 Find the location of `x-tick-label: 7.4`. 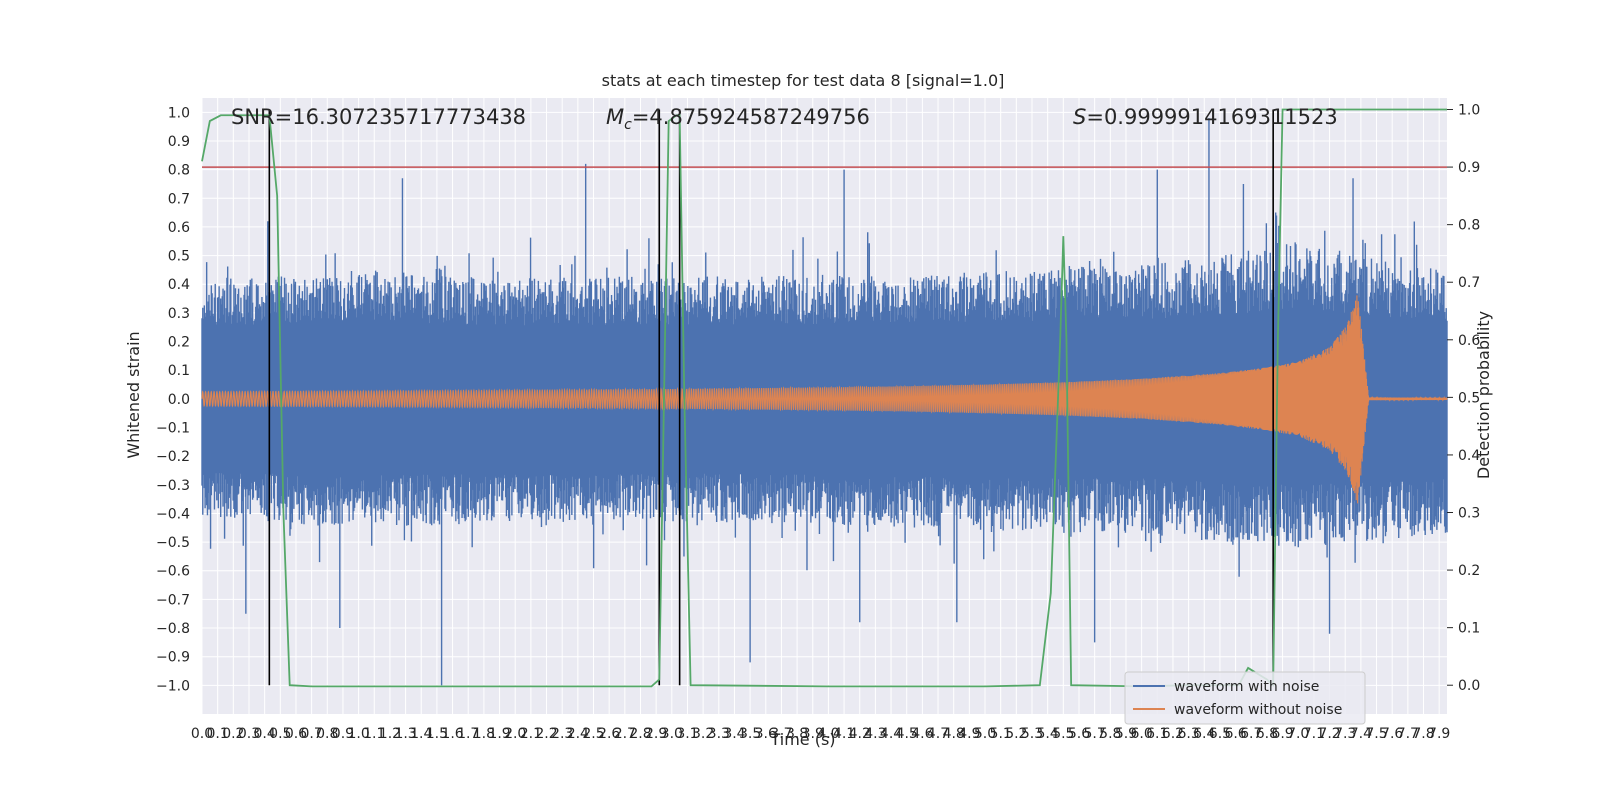

x-tick-label: 7.4 is located at coordinates (1361, 734).